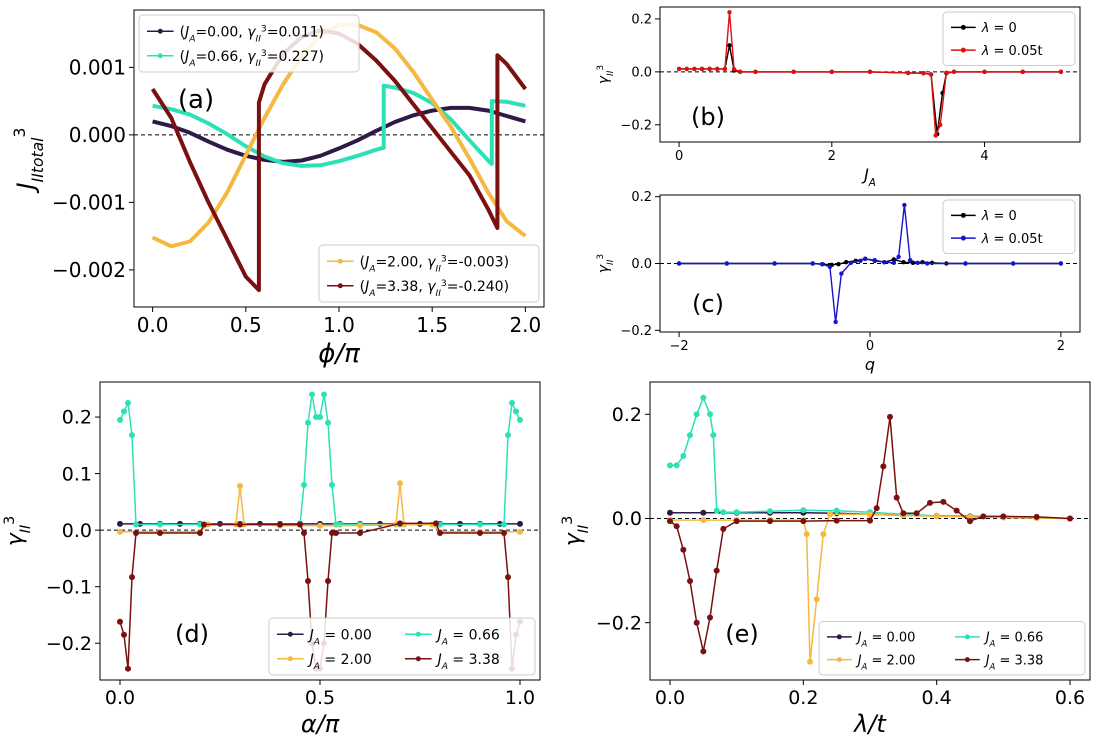 The height and width of the screenshot is (750, 1100). I want to click on legend-box, so click(249, 43).